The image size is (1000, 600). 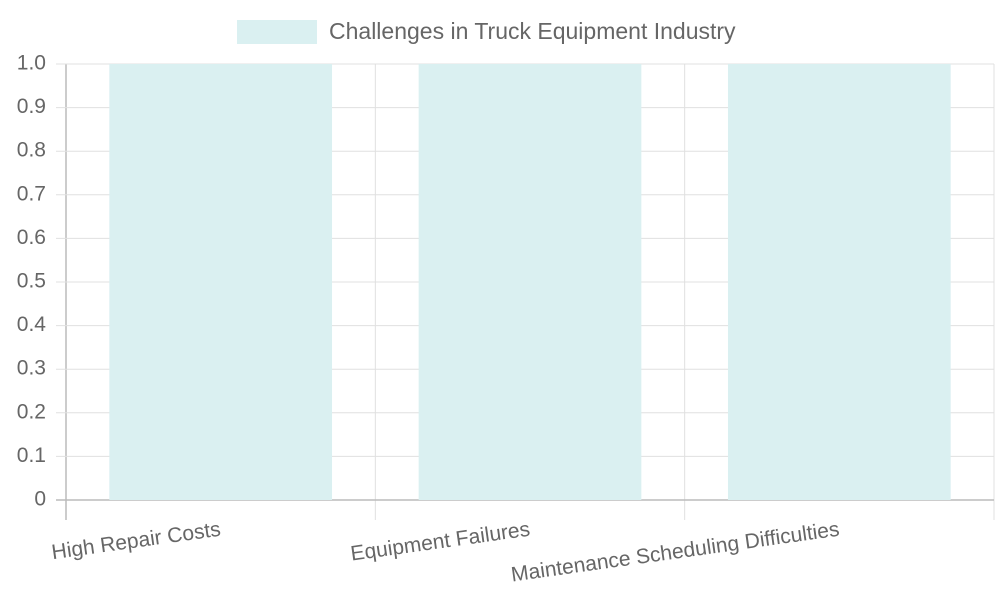 What do you see at coordinates (31, 193) in the screenshot?
I see `y-tick-label: 0.7` at bounding box center [31, 193].